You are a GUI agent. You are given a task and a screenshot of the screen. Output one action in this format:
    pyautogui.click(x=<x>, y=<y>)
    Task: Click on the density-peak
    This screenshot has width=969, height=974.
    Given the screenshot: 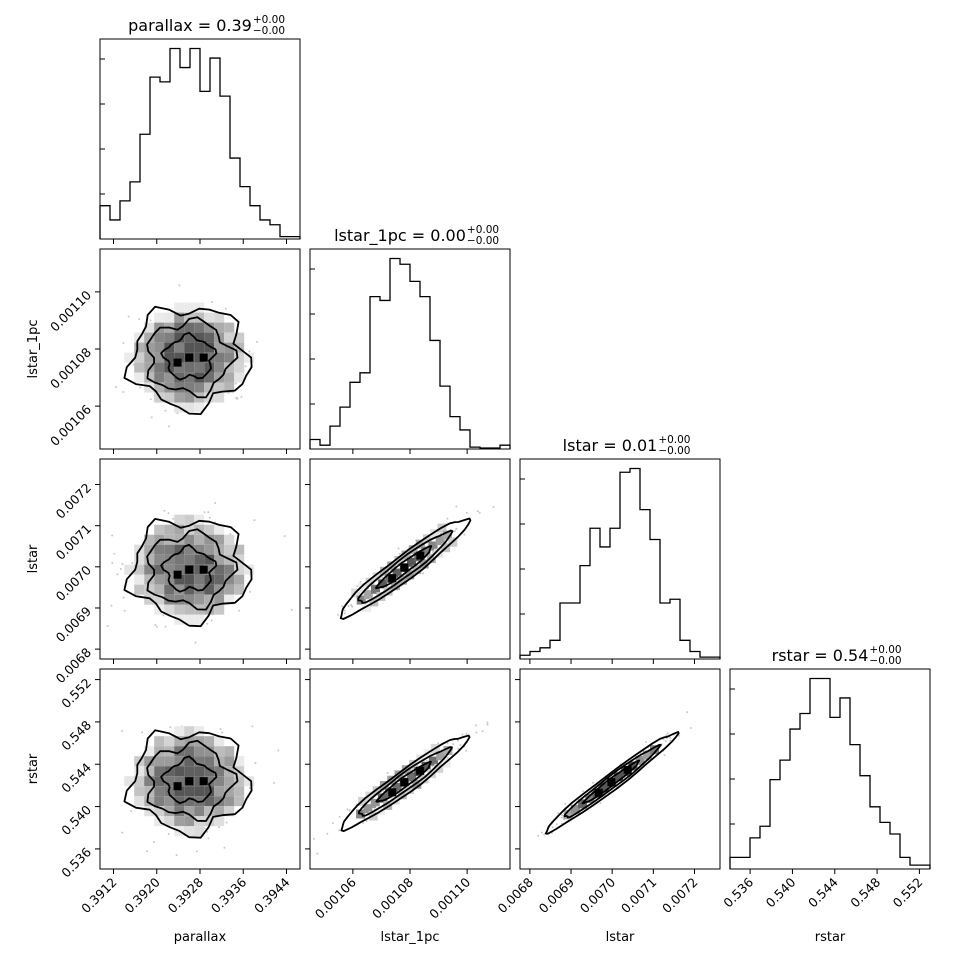 What is the action you would take?
    pyautogui.click(x=627, y=769)
    